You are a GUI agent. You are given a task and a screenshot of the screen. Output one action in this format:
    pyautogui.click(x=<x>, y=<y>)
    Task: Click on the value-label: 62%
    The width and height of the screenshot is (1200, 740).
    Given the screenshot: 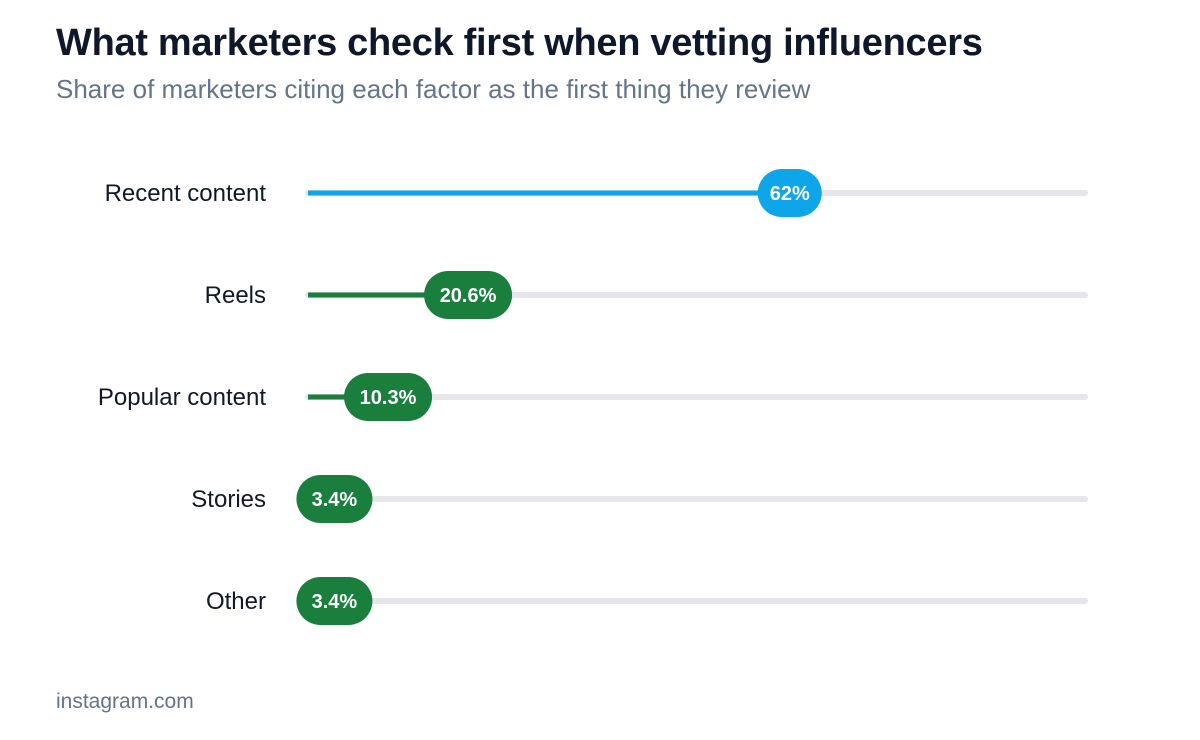 What is the action you would take?
    pyautogui.click(x=790, y=194)
    